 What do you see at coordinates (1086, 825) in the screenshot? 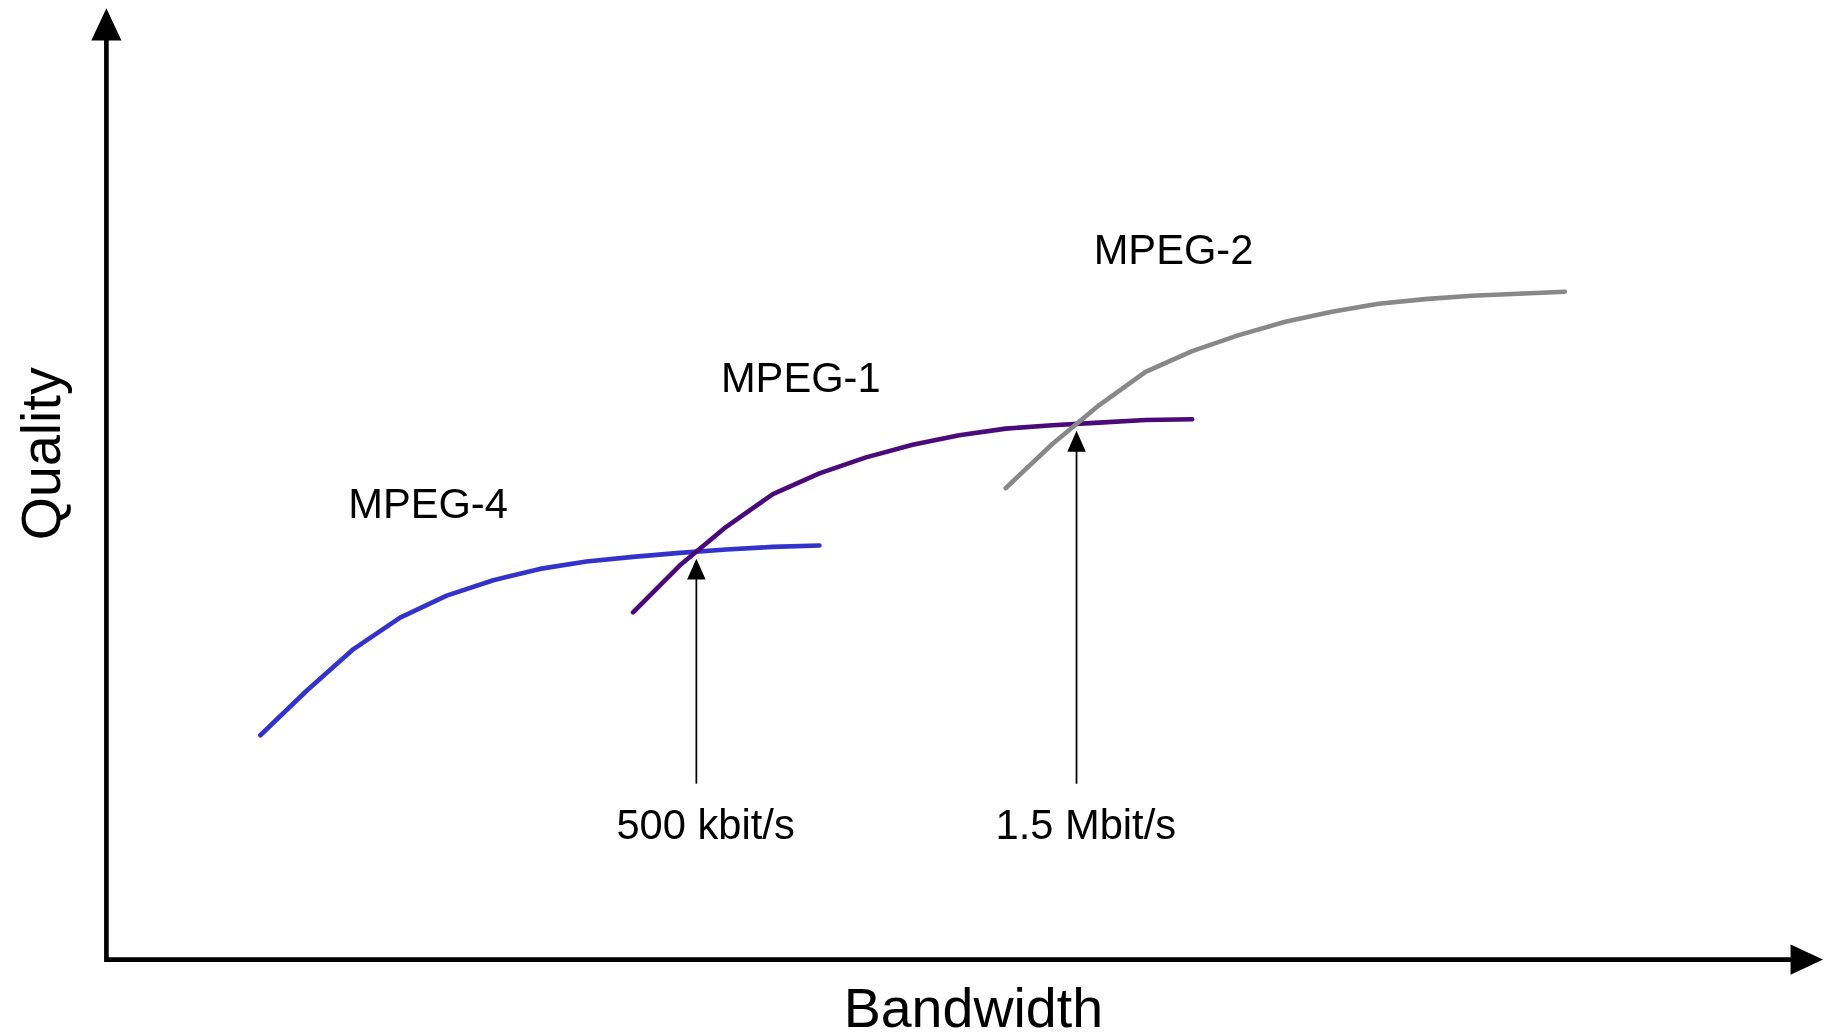
I see `annotation: 1.5 Mbit/s` at bounding box center [1086, 825].